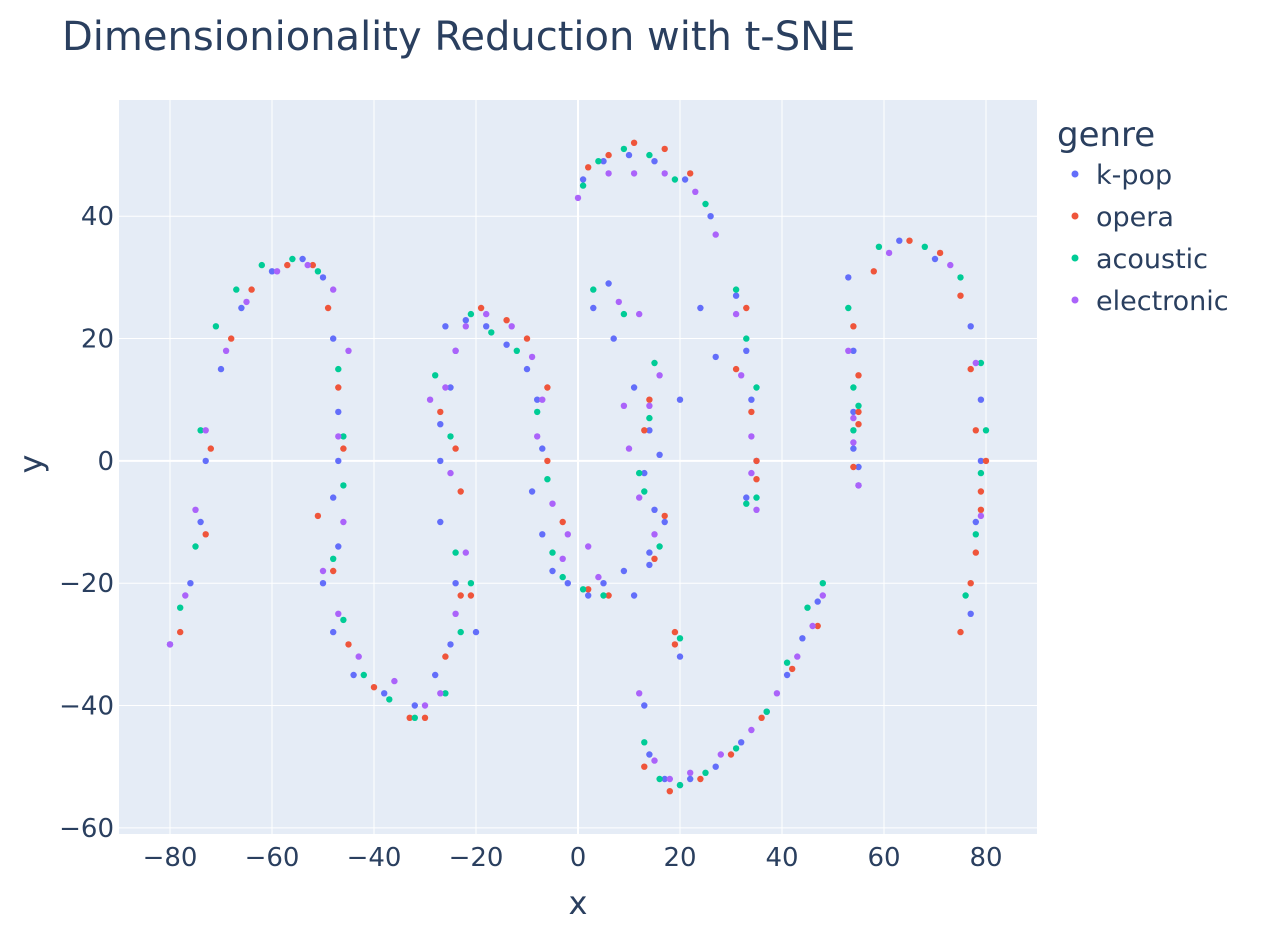 This screenshot has width=1264, height=926. What do you see at coordinates (985, 858) in the screenshot?
I see `x-tick-label: 80` at bounding box center [985, 858].